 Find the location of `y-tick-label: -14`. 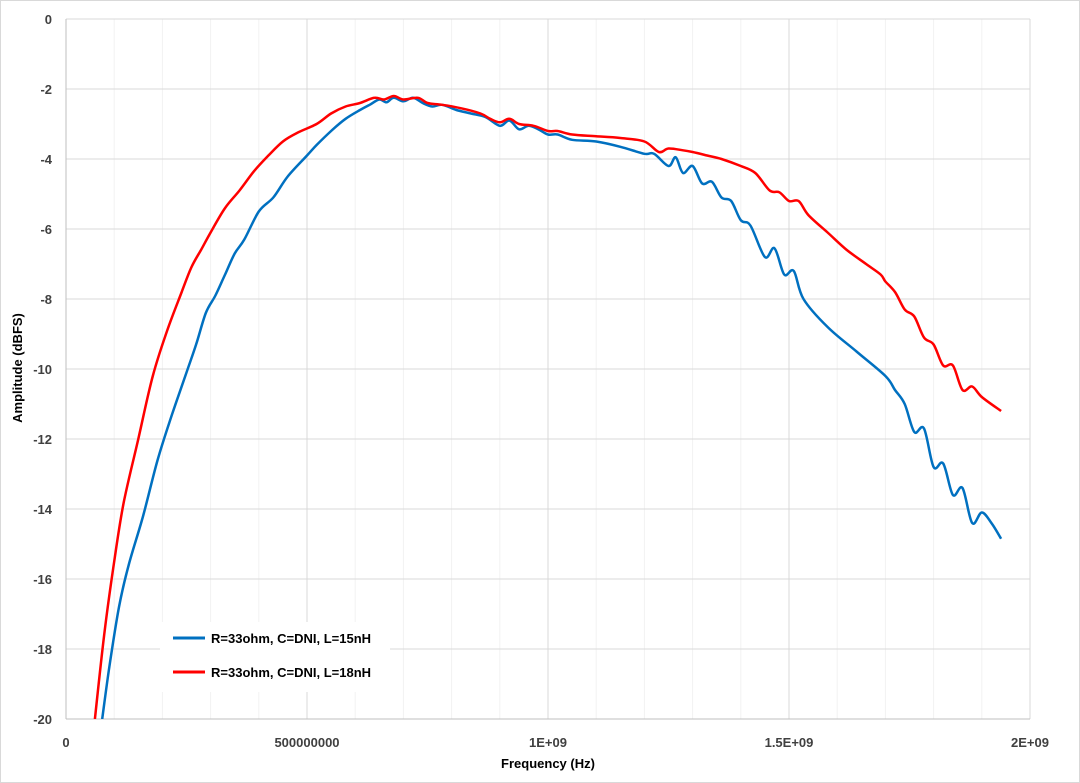

y-tick-label: -14 is located at coordinates (43, 509).